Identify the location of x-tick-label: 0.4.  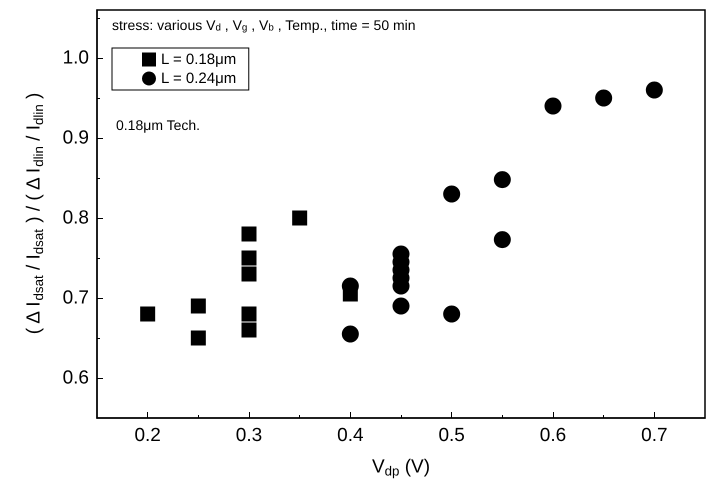
(350, 435).